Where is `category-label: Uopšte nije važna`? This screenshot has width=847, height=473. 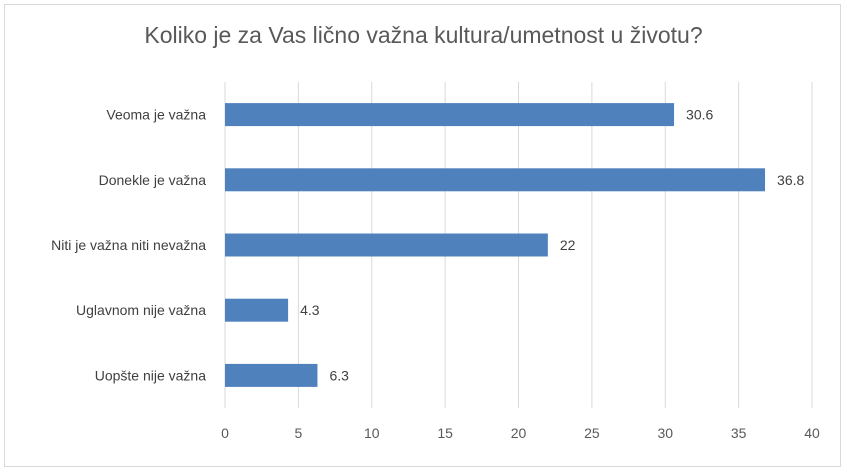
category-label: Uopšte nije važna is located at coordinates (151, 375).